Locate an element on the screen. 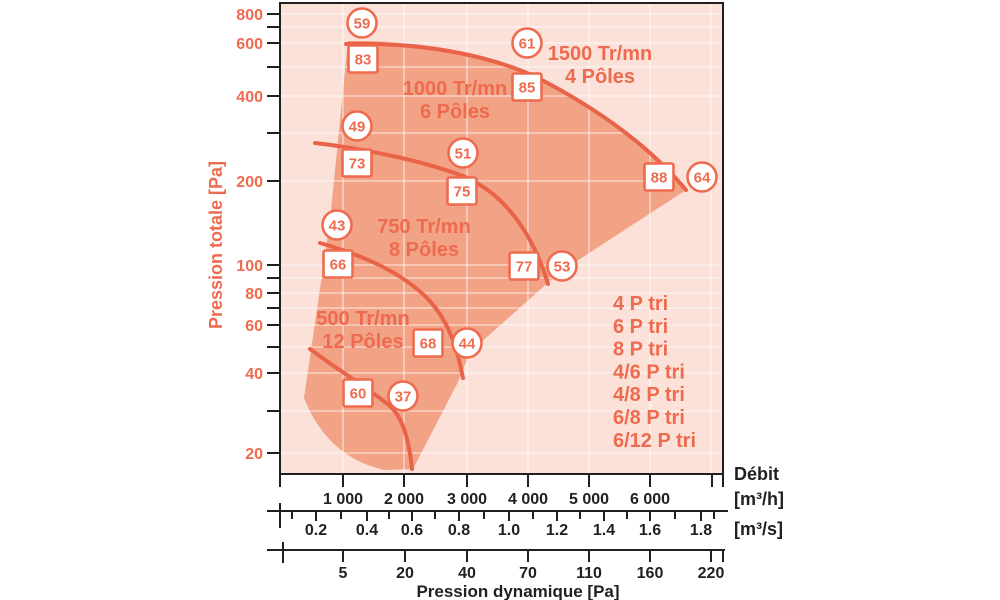  y-tick-label: 200 is located at coordinates (249, 182).